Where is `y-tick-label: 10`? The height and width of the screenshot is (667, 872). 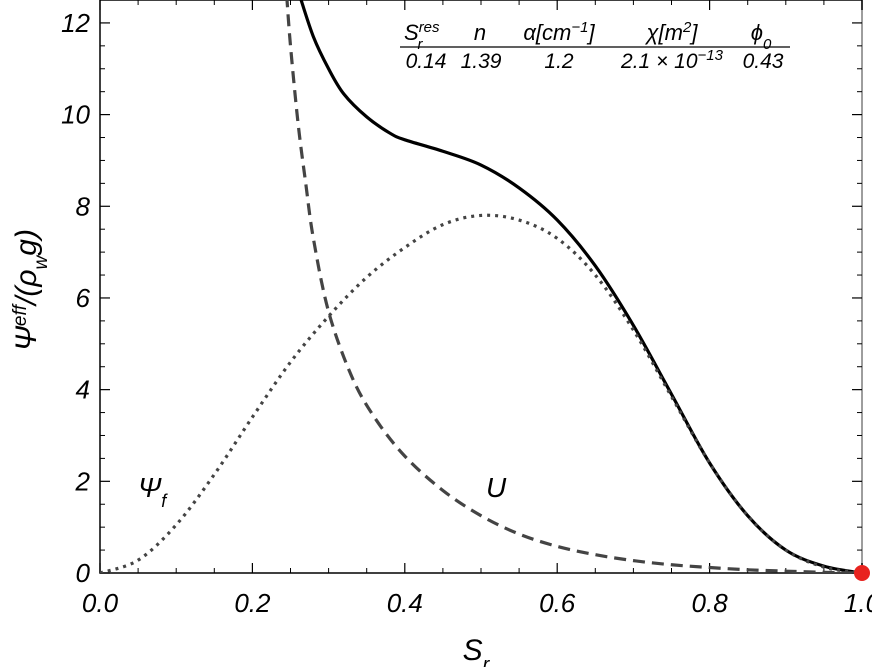
y-tick-label: 10 is located at coordinates (75, 115).